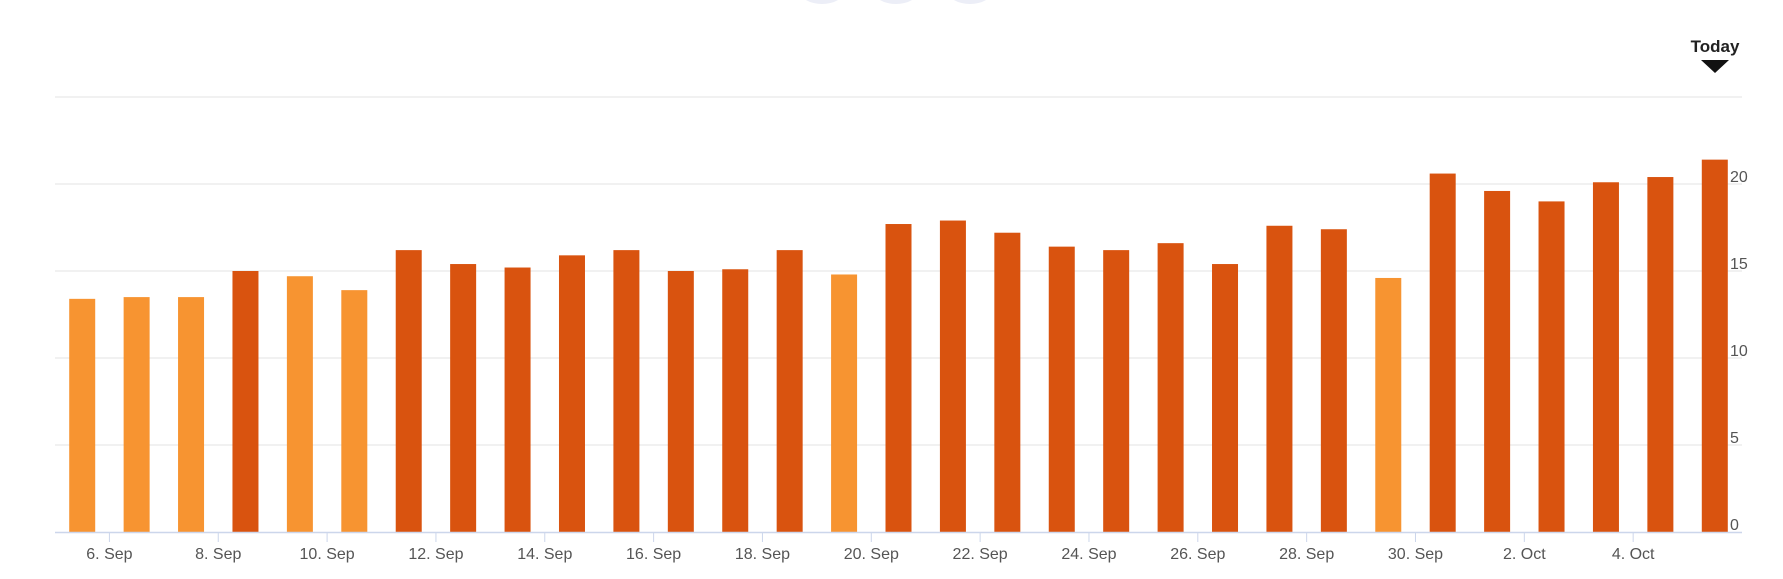 This screenshot has height=579, width=1783. Describe the element at coordinates (980, 554) in the screenshot. I see `x-tick-label: 22. Sep` at that location.